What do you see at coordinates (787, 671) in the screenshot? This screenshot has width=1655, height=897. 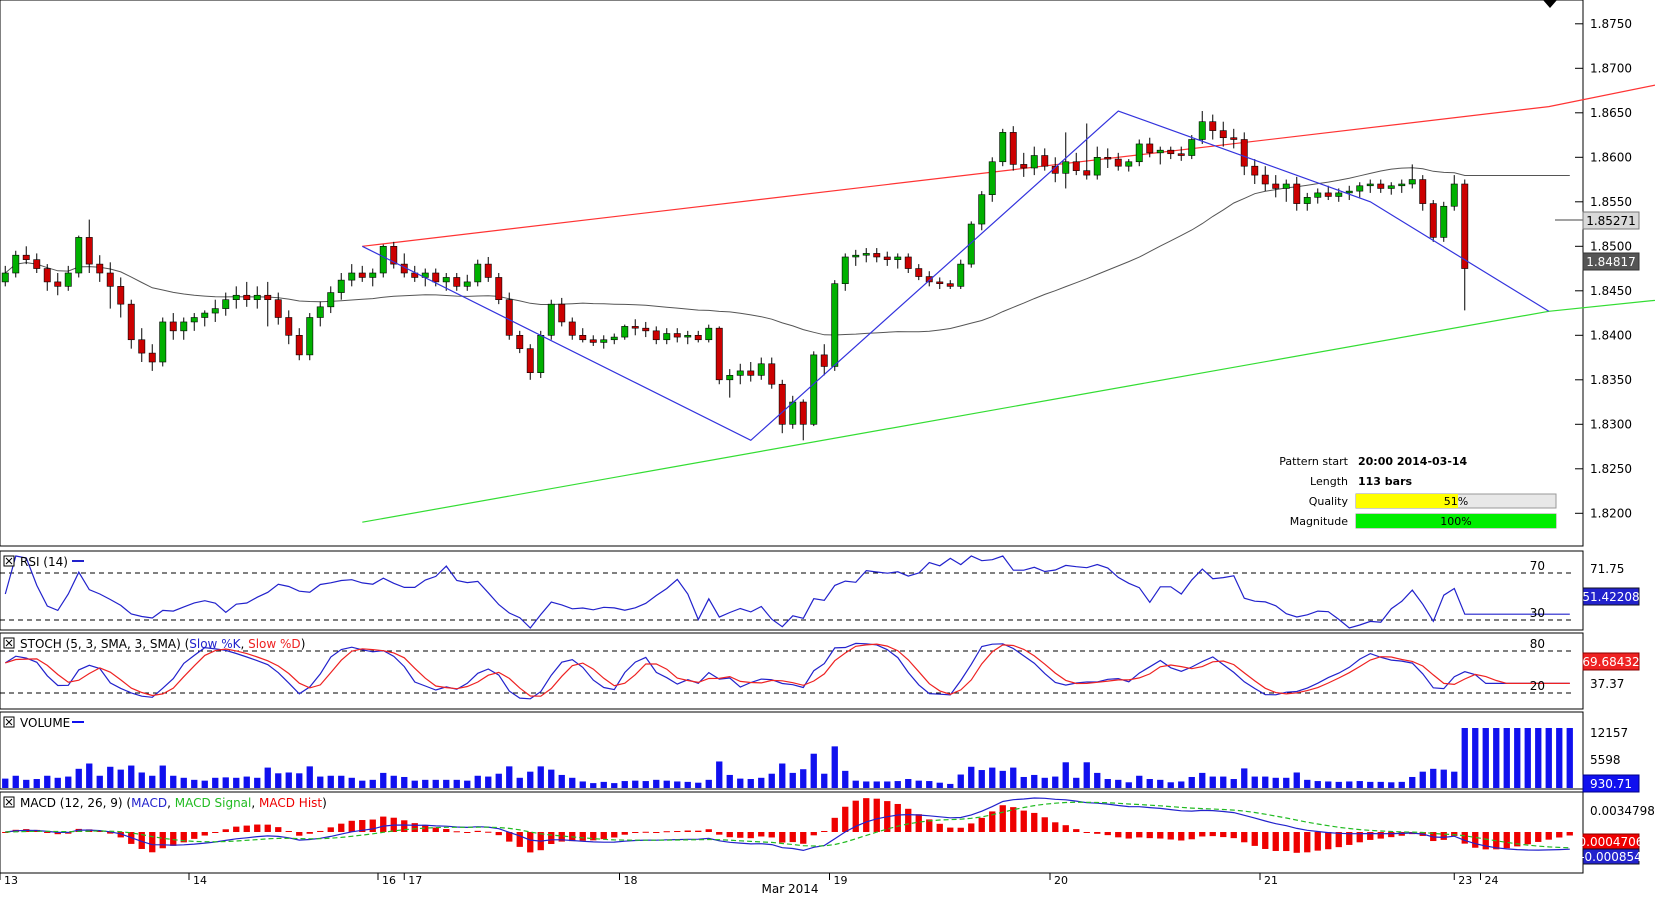 I see `stoch-k-line` at bounding box center [787, 671].